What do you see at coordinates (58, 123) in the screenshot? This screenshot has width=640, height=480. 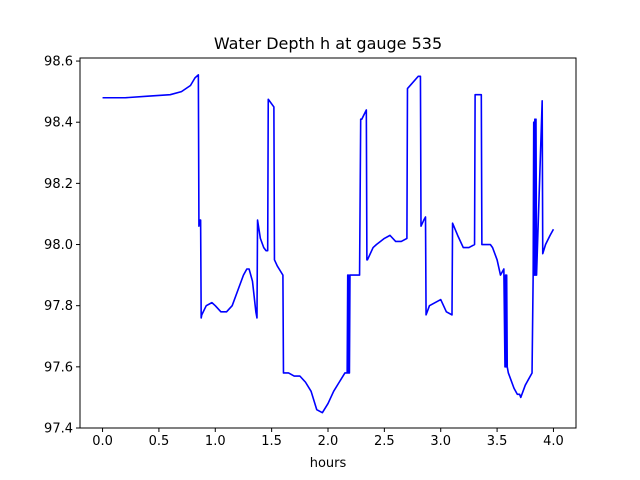 I see `y-tick-label: 98.4` at bounding box center [58, 123].